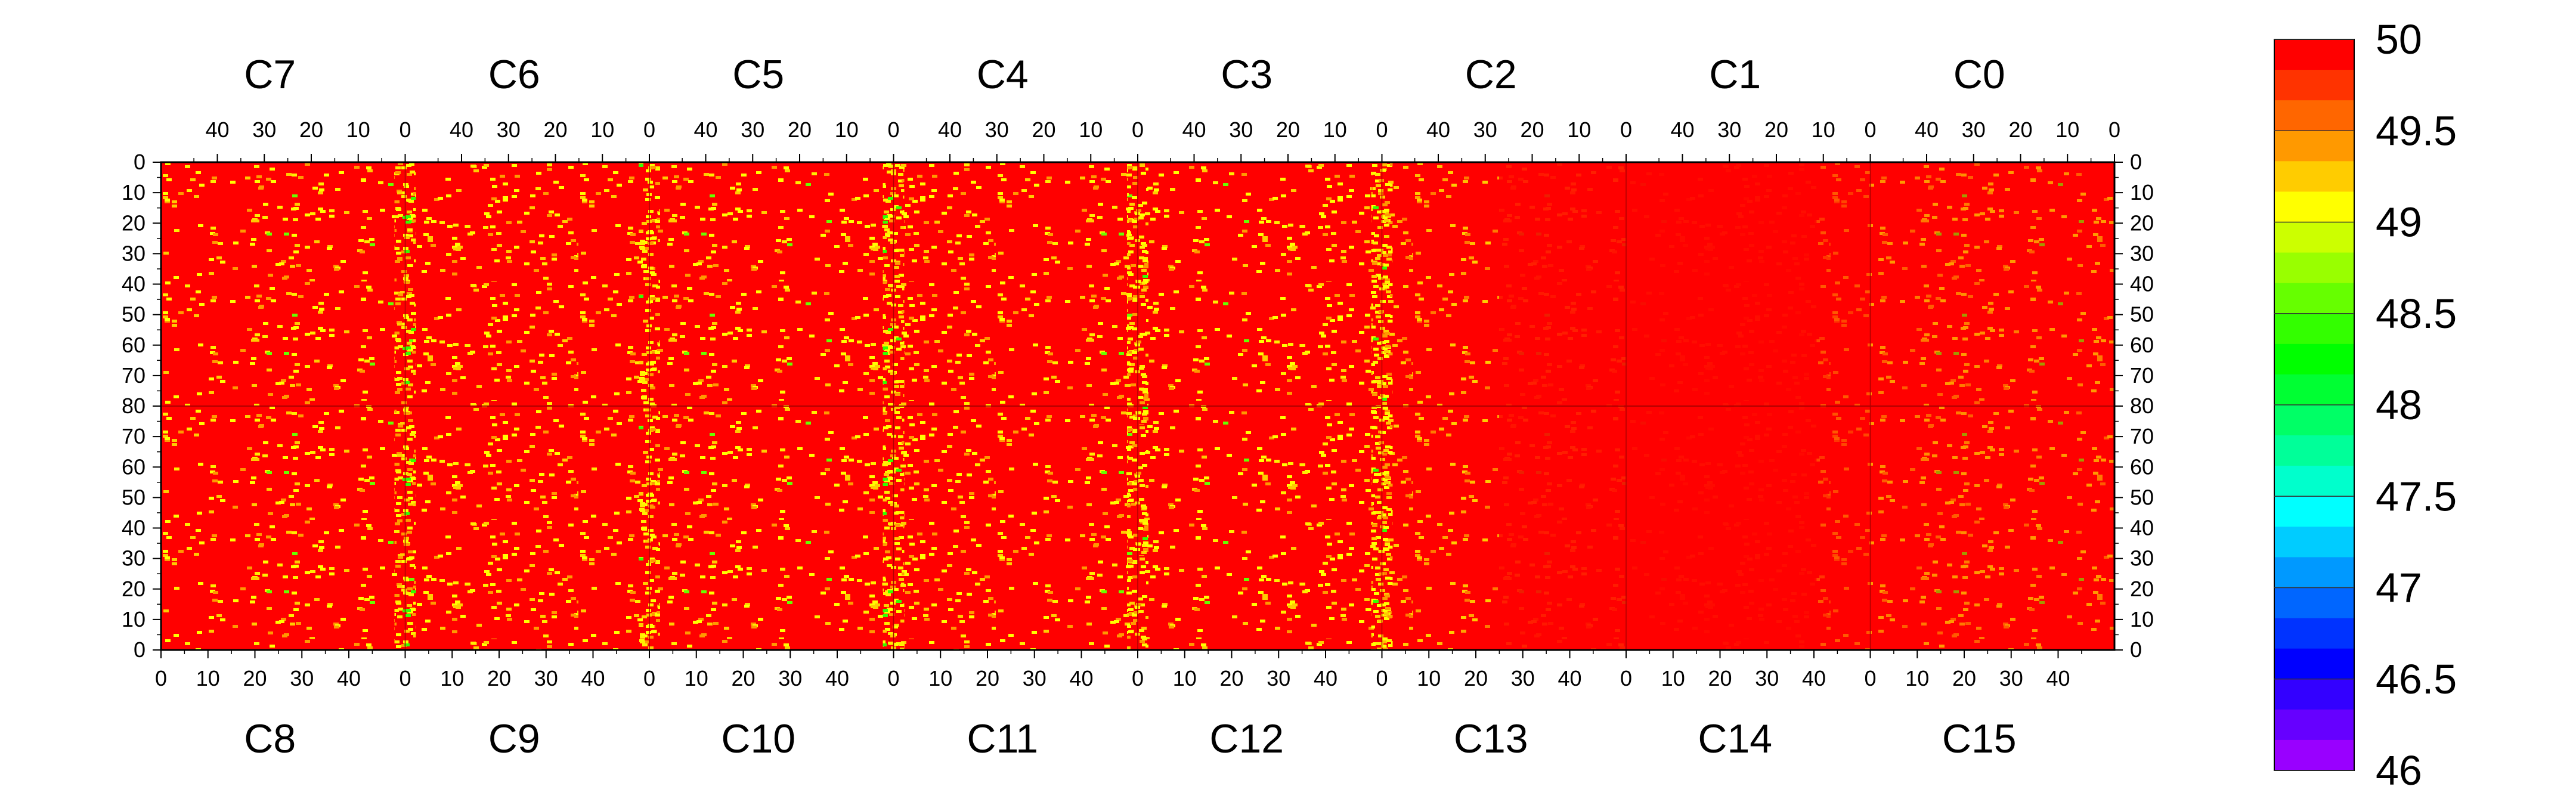 This screenshot has height=805, width=2576. Describe the element at coordinates (2142, 376) in the screenshot. I see `right-y-tick-label: 70` at that location.